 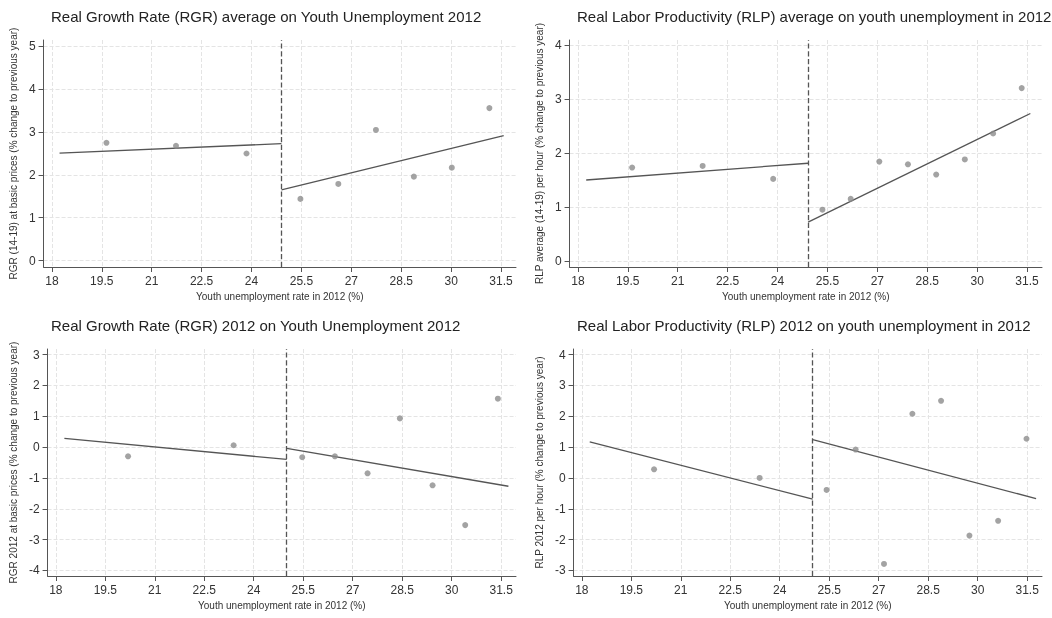 What do you see at coordinates (814, 16) in the screenshot?
I see `chart-title: Real Labor Productivity (RLP) average on youth unemployment in 2012` at bounding box center [814, 16].